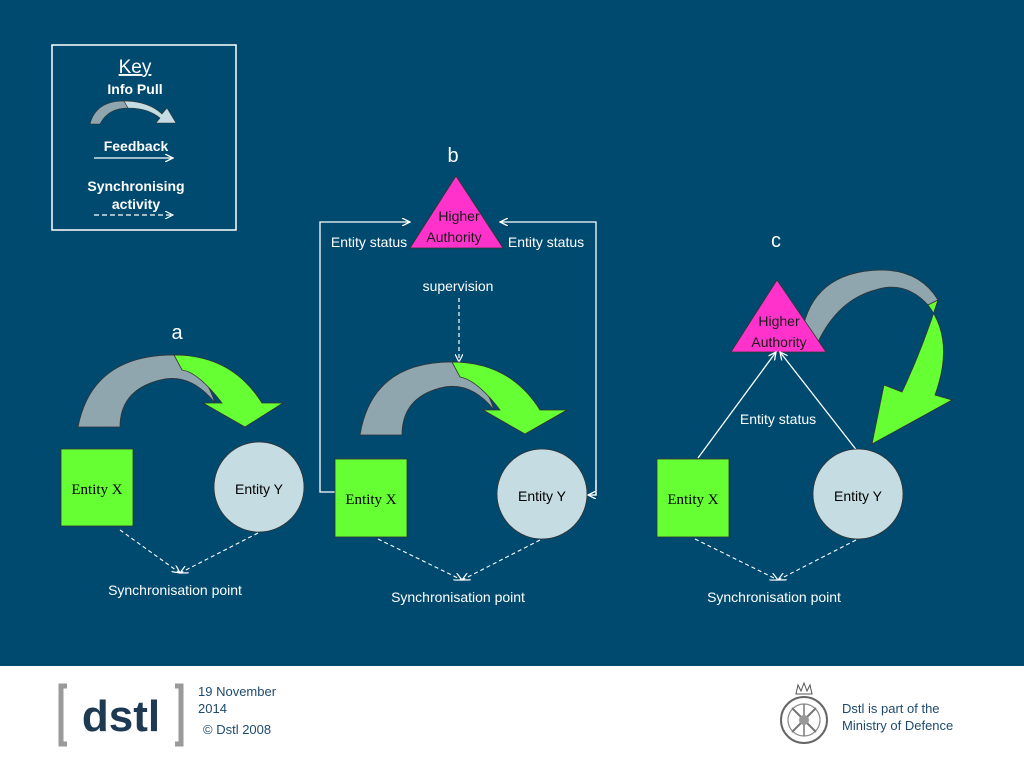 The image size is (1024, 768). Describe the element at coordinates (219, 552) in the screenshot. I see `sync-line-a-y` at that location.